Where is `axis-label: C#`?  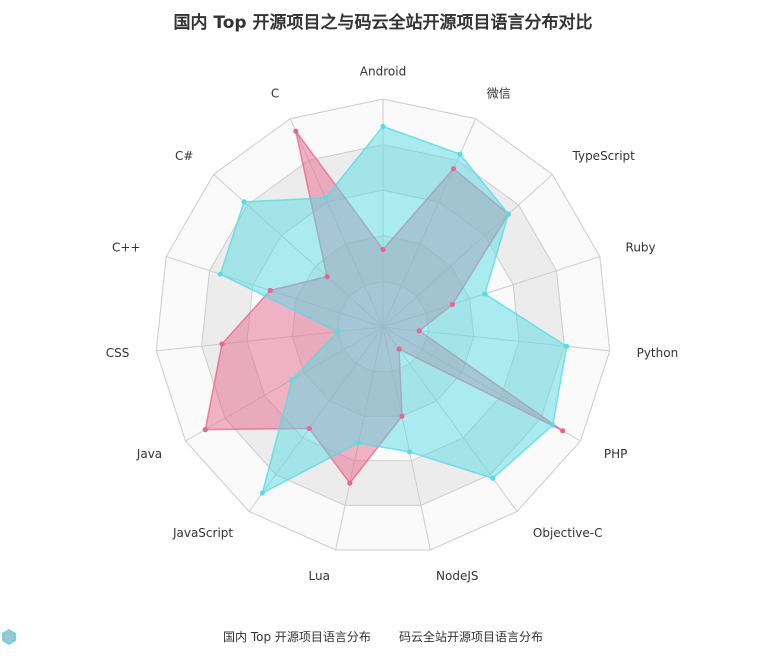
axis-label: C# is located at coordinates (184, 156).